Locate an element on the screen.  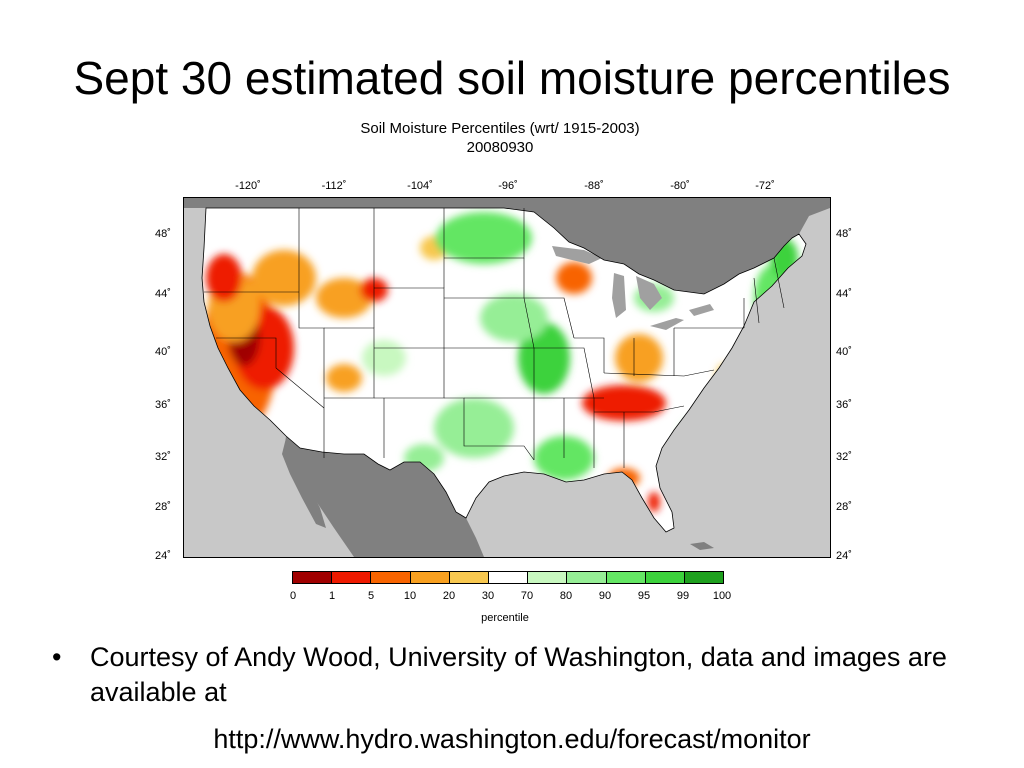
legend-tick-label: 100 is located at coordinates (722, 596).